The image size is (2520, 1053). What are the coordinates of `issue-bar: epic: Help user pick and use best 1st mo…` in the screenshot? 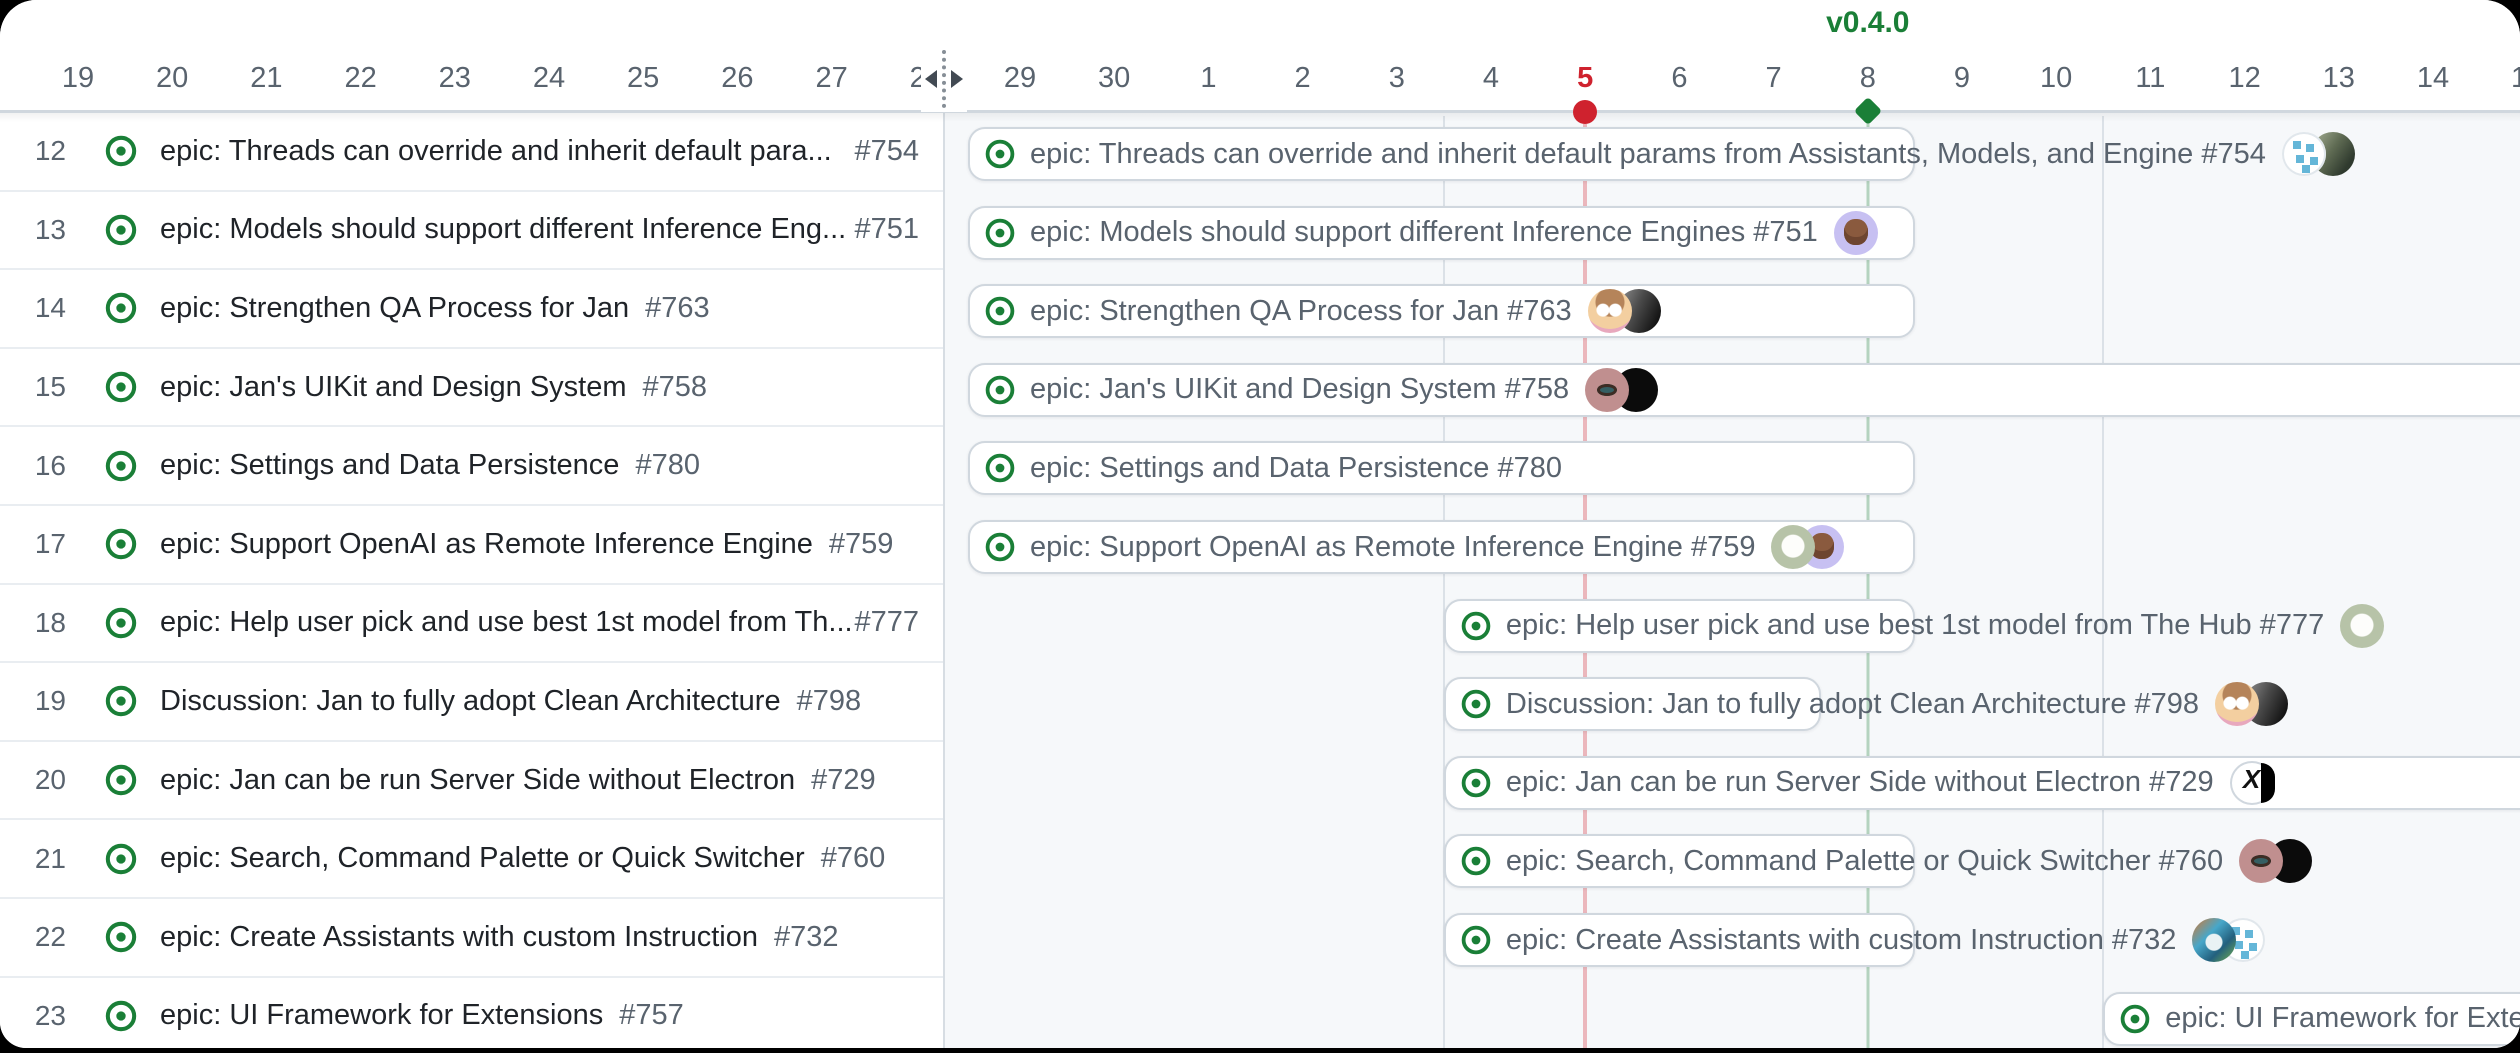 It's located at (1914, 625).